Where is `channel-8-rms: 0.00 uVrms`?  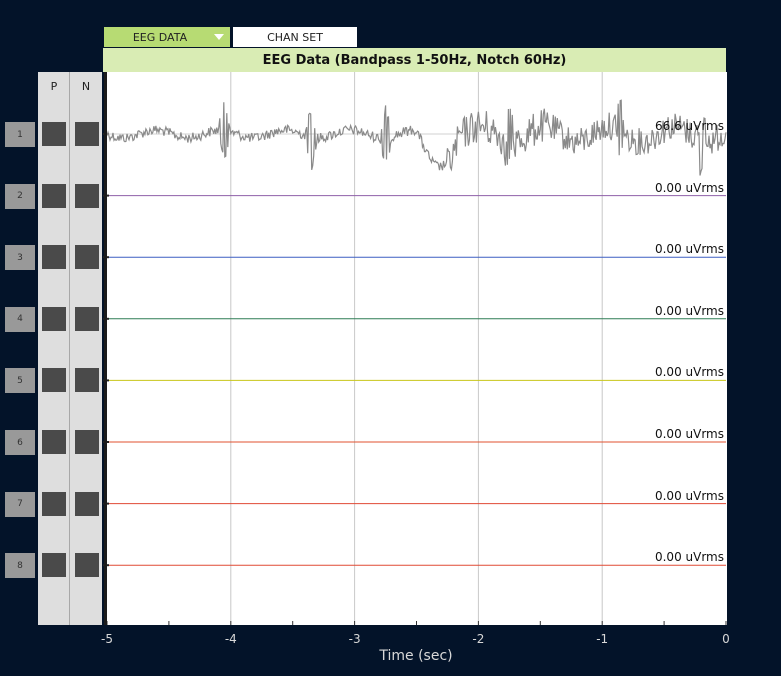
channel-8-rms: 0.00 uVrms is located at coordinates (689, 557).